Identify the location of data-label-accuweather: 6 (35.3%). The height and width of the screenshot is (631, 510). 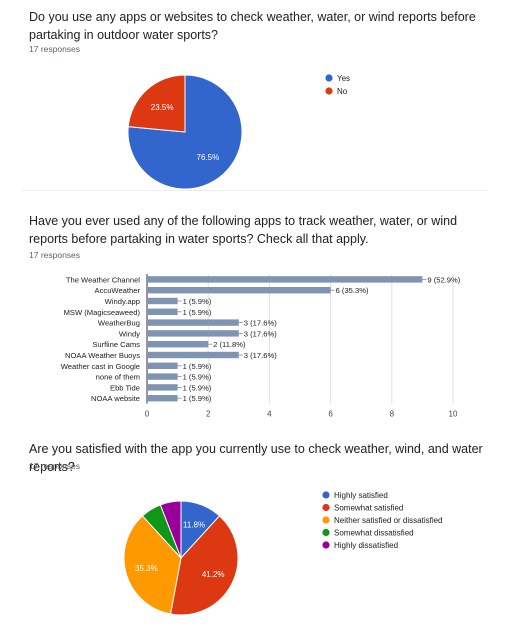
(352, 290).